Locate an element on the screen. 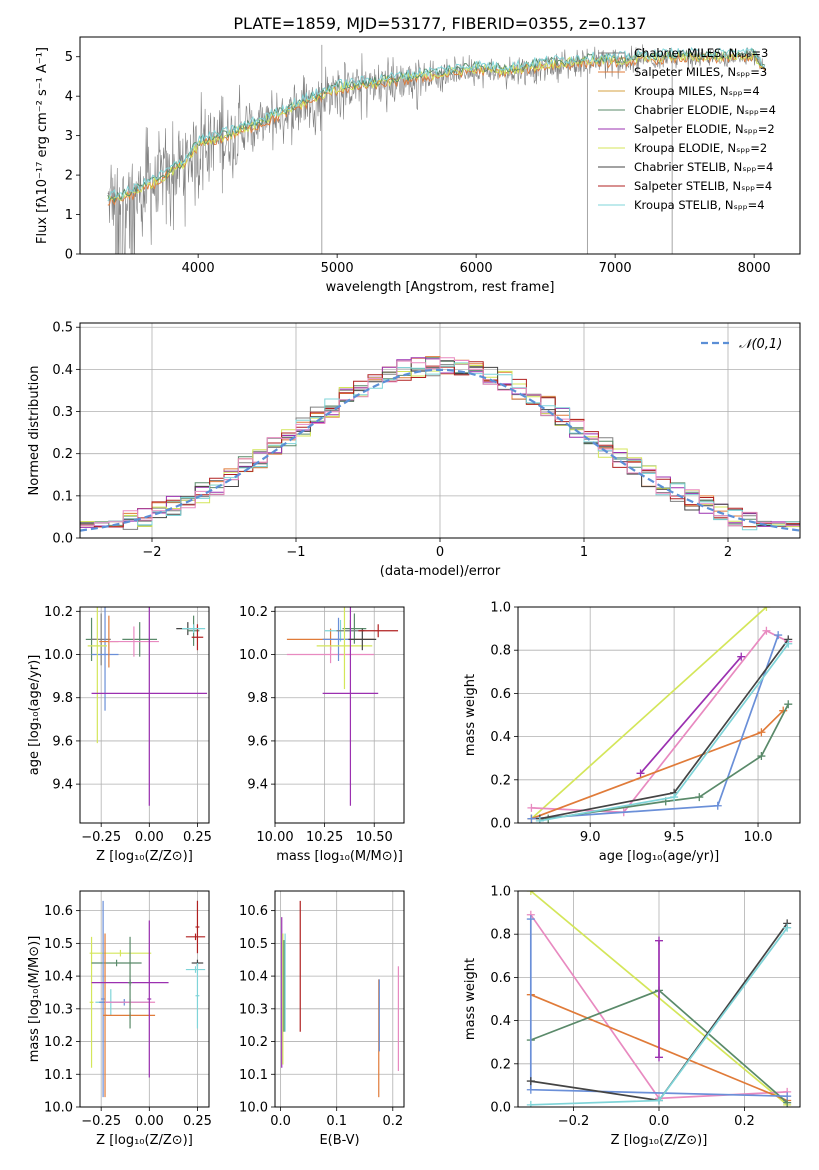  age-vs-mass-xtick-label: 10.50 is located at coordinates (374, 837).